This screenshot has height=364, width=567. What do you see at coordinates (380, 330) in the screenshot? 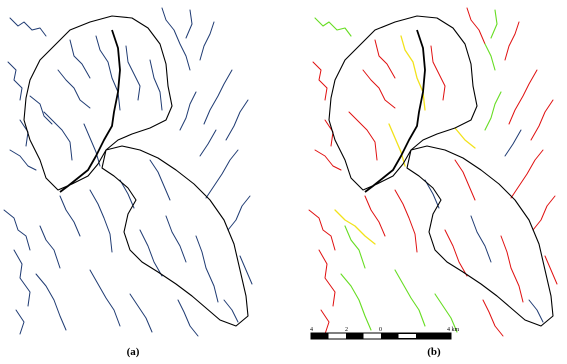
I see `scale-label-0: 0` at bounding box center [380, 330].